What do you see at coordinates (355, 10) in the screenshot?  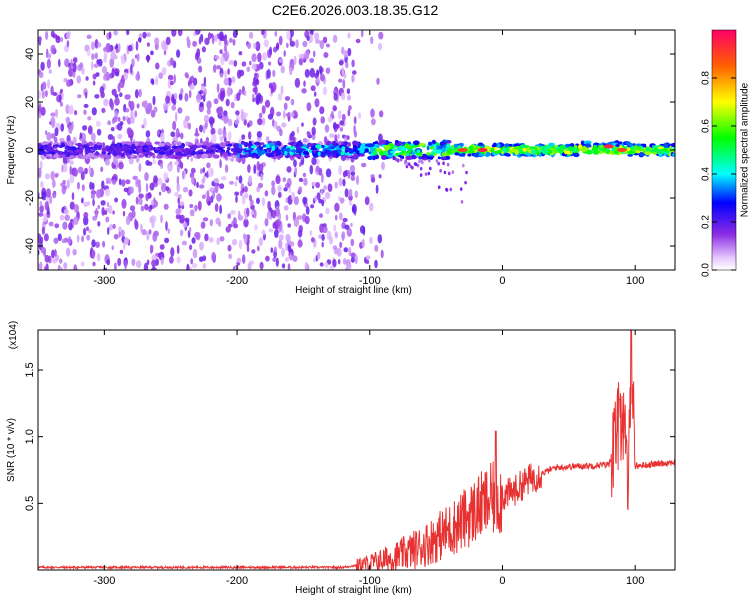 I see `chart-title: C2E6.2026.003.18.35.G12` at bounding box center [355, 10].